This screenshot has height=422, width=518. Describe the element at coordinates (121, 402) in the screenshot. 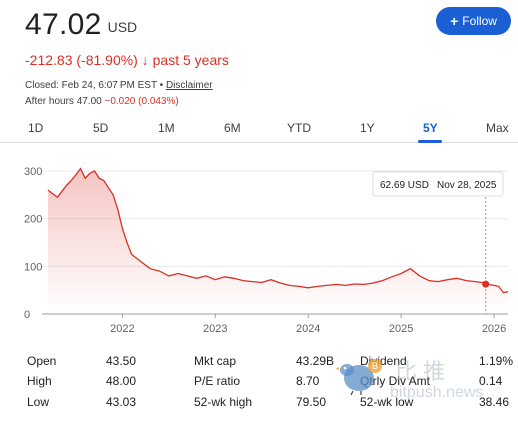

I see `stat-value: 43.03` at that location.